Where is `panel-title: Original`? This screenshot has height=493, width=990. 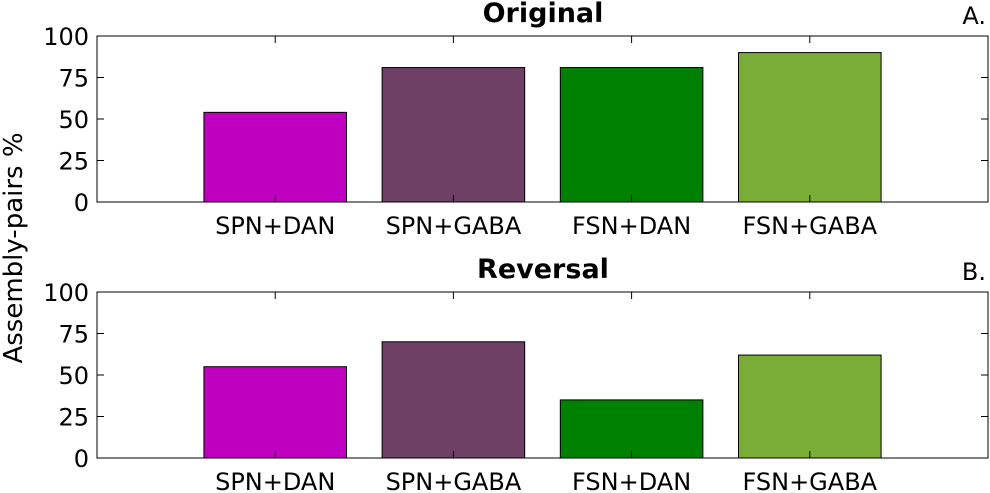
panel-title: Original is located at coordinates (543, 14).